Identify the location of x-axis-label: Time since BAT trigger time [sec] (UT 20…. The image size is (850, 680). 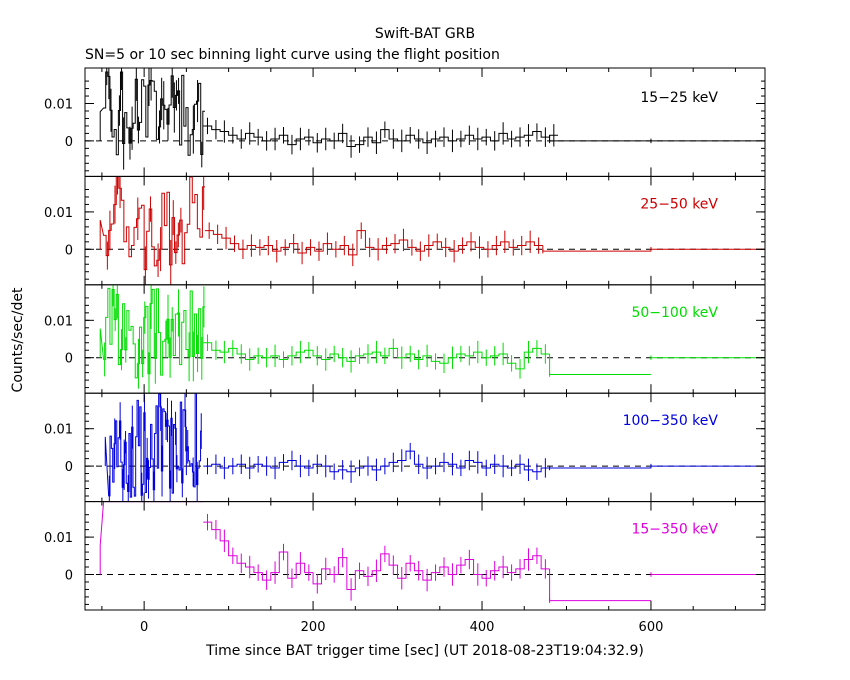
(424, 651).